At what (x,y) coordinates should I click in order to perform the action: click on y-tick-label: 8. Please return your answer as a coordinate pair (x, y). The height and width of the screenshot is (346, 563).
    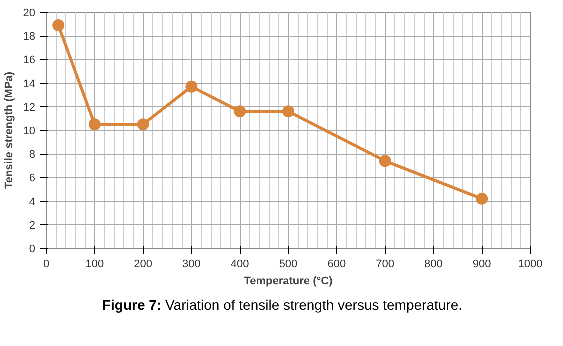
    Looking at the image, I should click on (32, 155).